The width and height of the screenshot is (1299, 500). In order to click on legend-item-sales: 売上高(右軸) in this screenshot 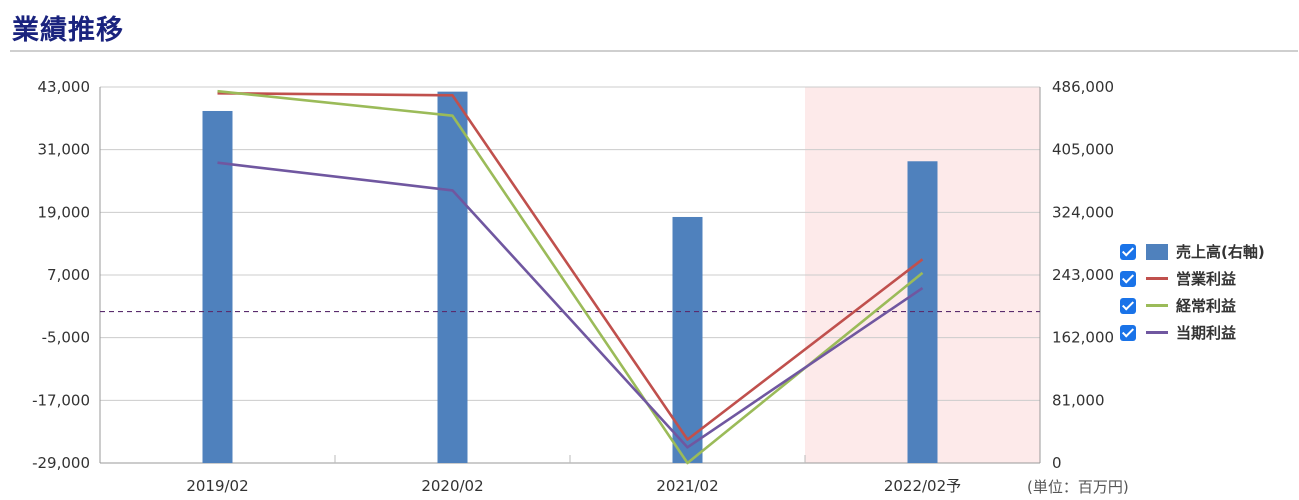, I will do `click(1192, 251)`.